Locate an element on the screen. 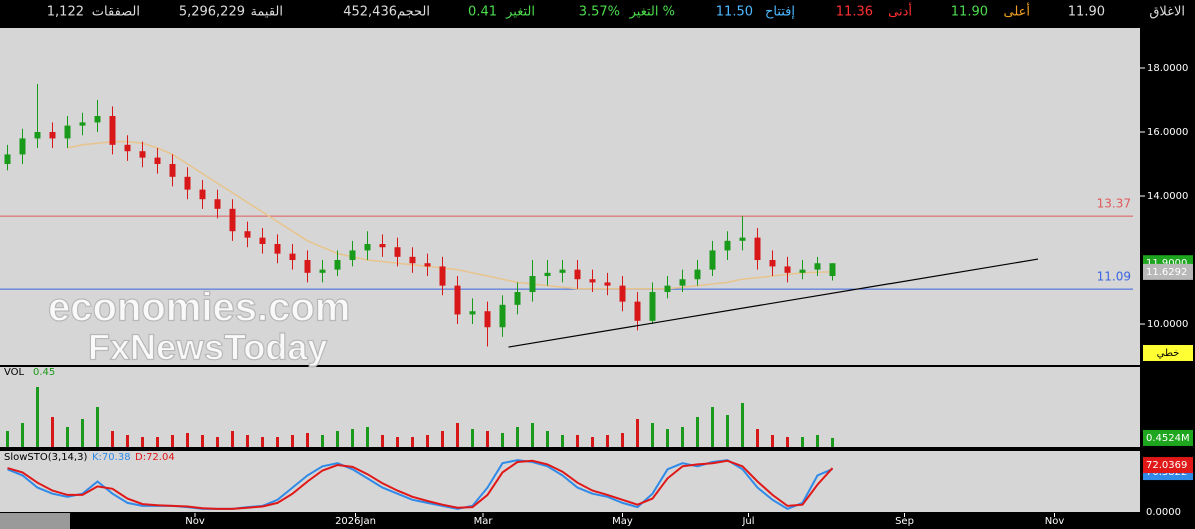 Image resolution: width=1195 pixels, height=529 pixels. x-tick-label: Mar is located at coordinates (484, 521).